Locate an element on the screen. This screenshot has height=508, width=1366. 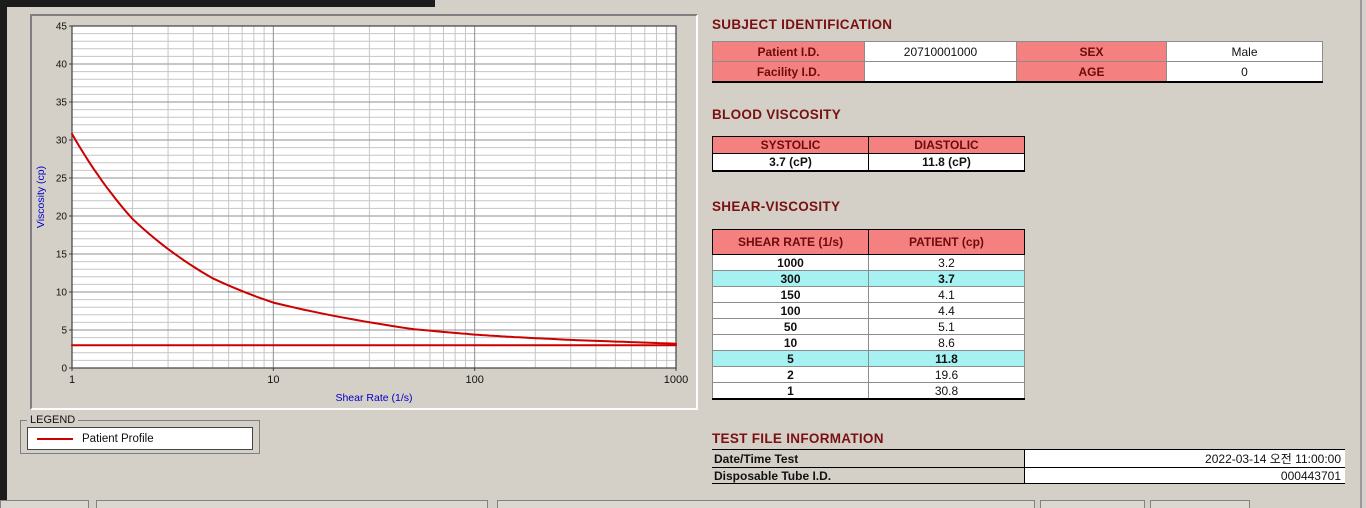
shear-rate-value: 5 is located at coordinates (790, 358).